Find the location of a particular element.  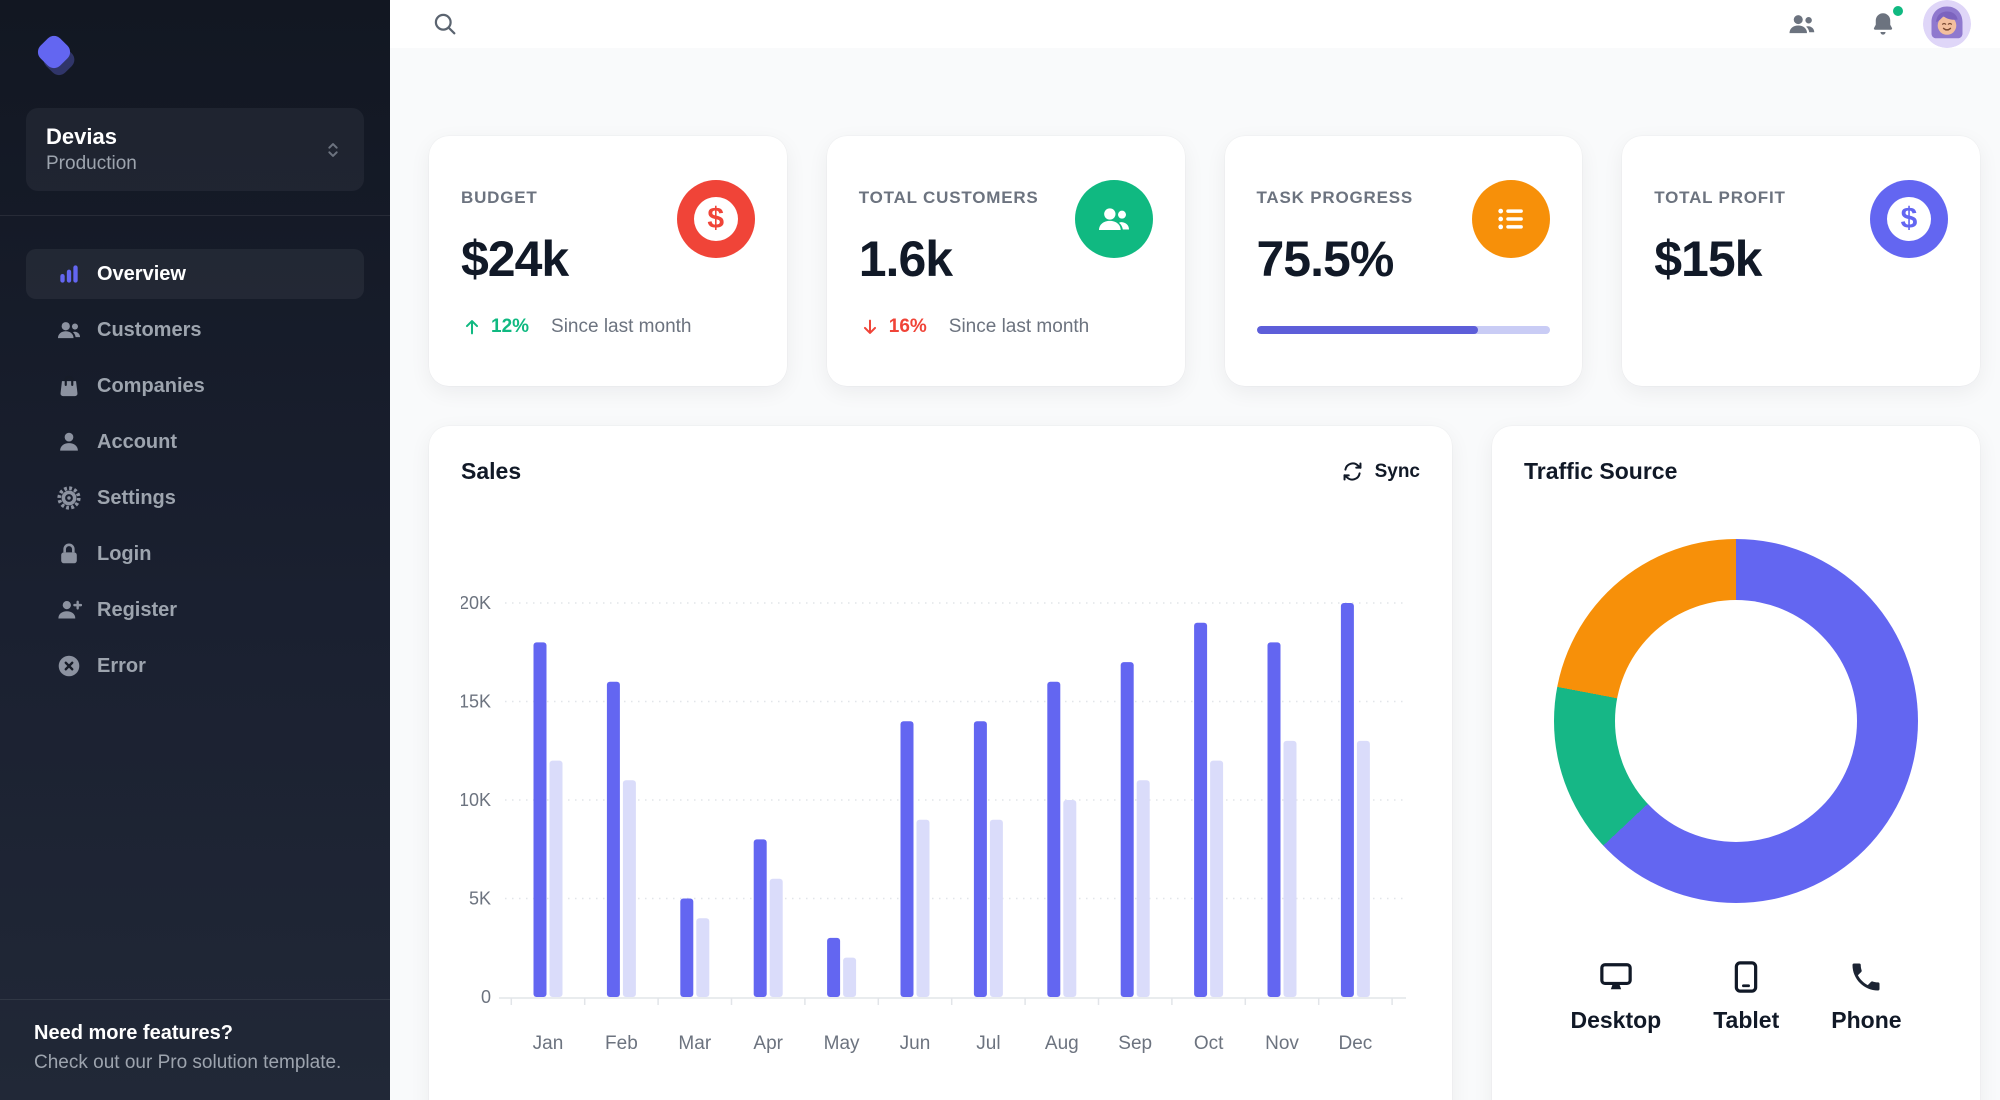

task-progress-fill is located at coordinates (1367, 330).